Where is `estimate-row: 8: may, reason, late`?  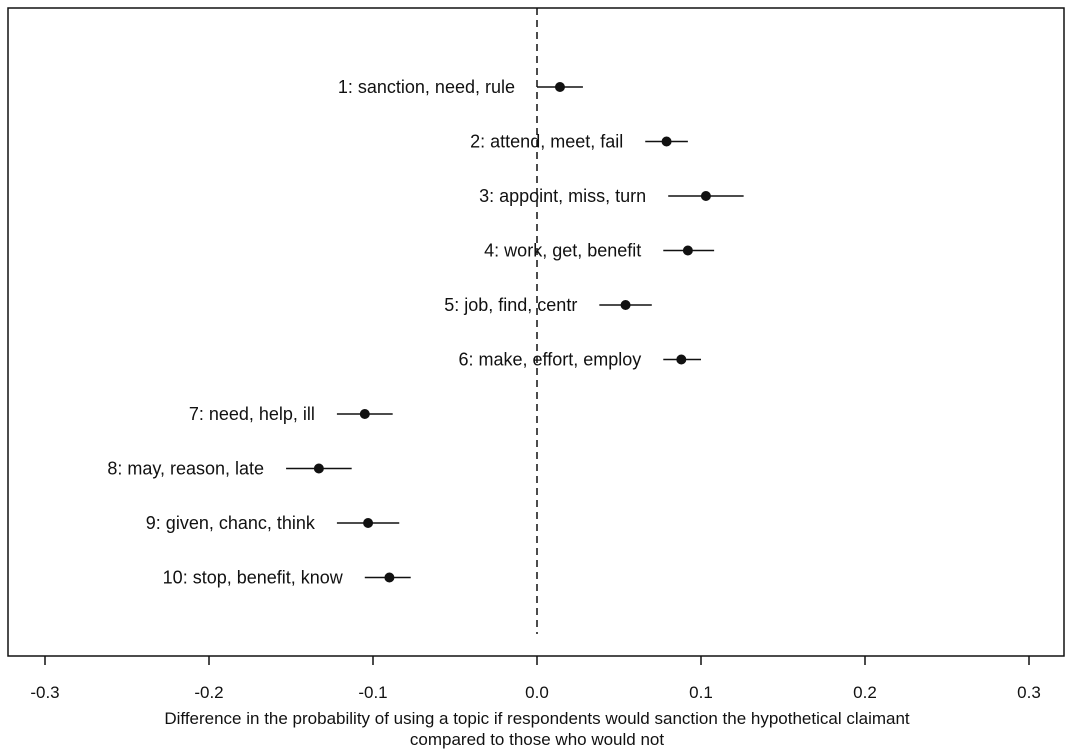
estimate-row: 8: may, reason, late is located at coordinates (229, 469).